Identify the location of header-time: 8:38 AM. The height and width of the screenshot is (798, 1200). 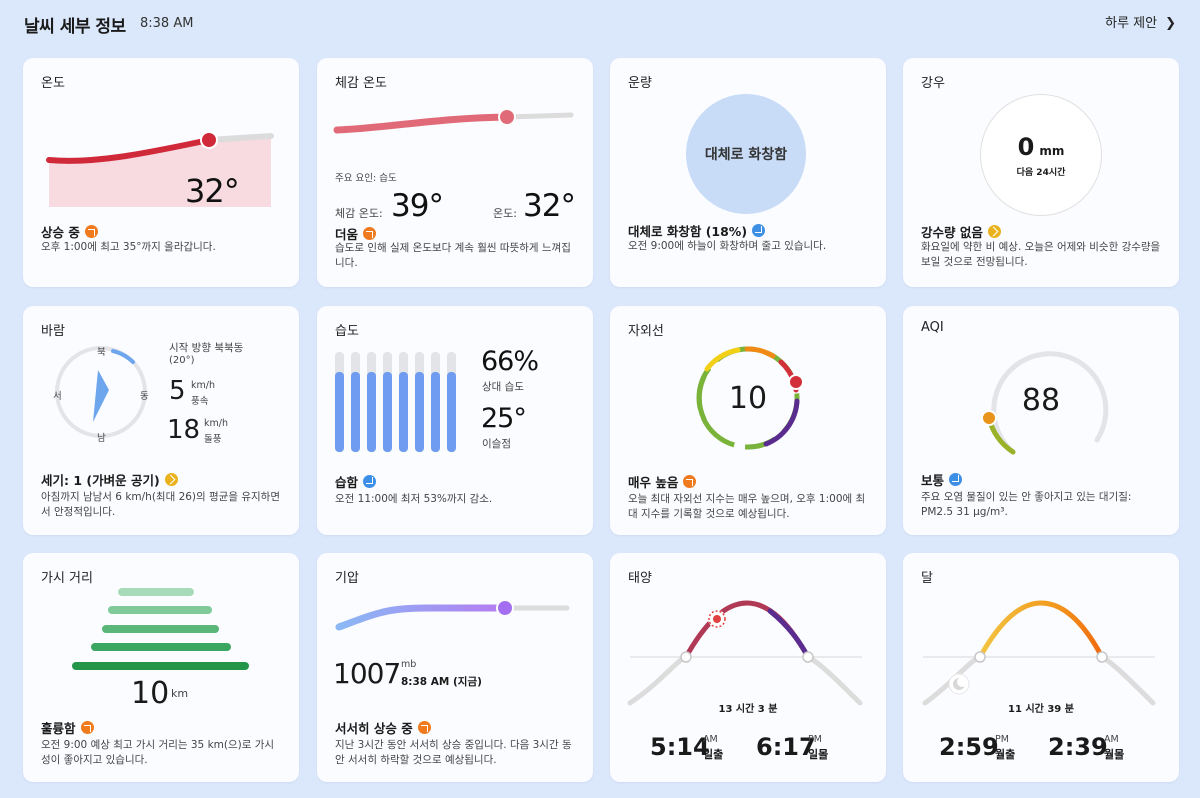
(167, 23).